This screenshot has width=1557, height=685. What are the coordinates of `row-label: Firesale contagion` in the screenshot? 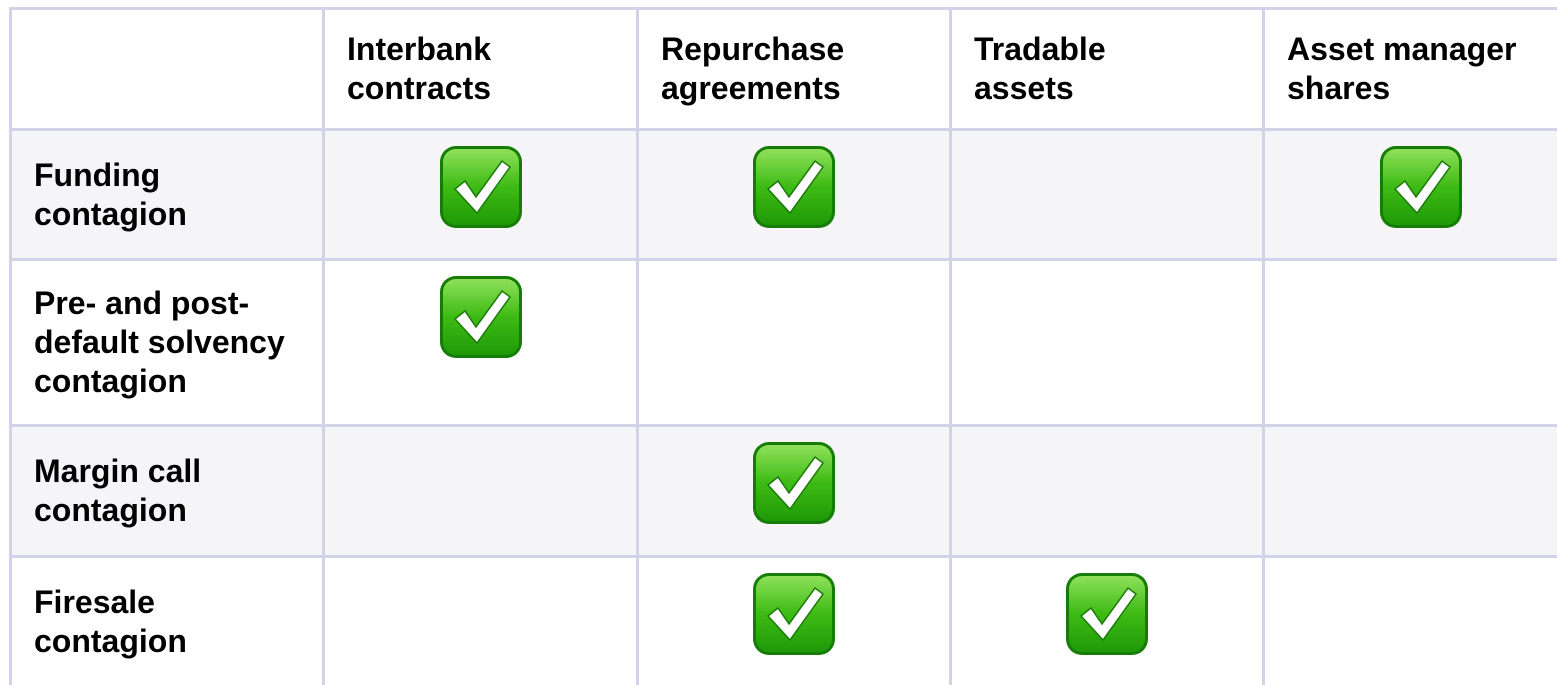 It's located at (167, 620).